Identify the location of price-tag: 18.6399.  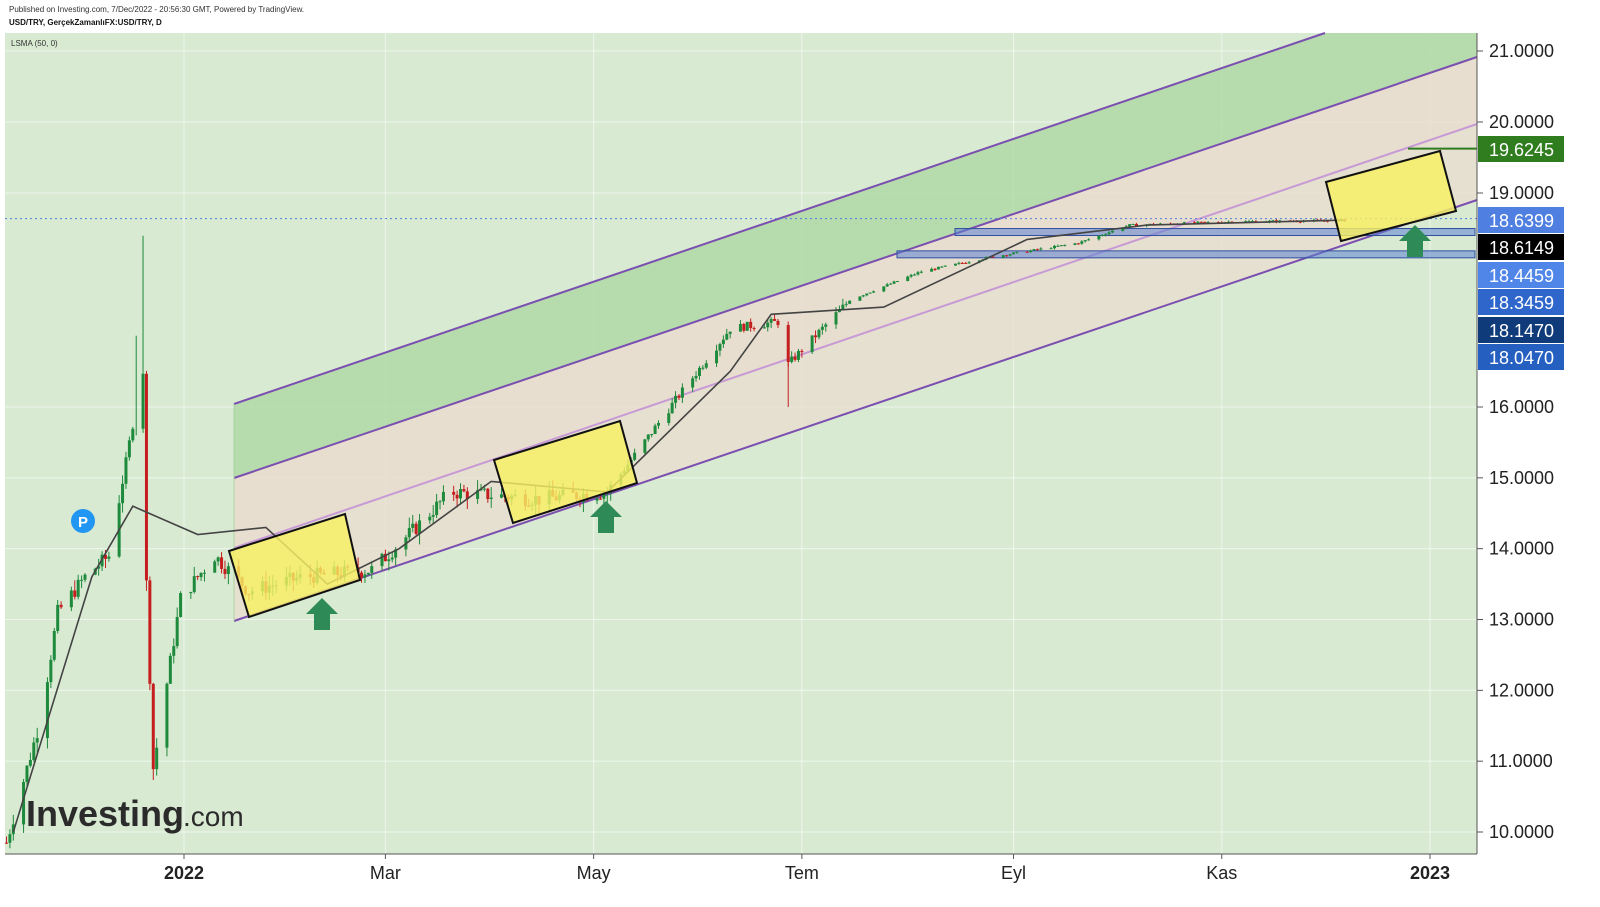
(1521, 220).